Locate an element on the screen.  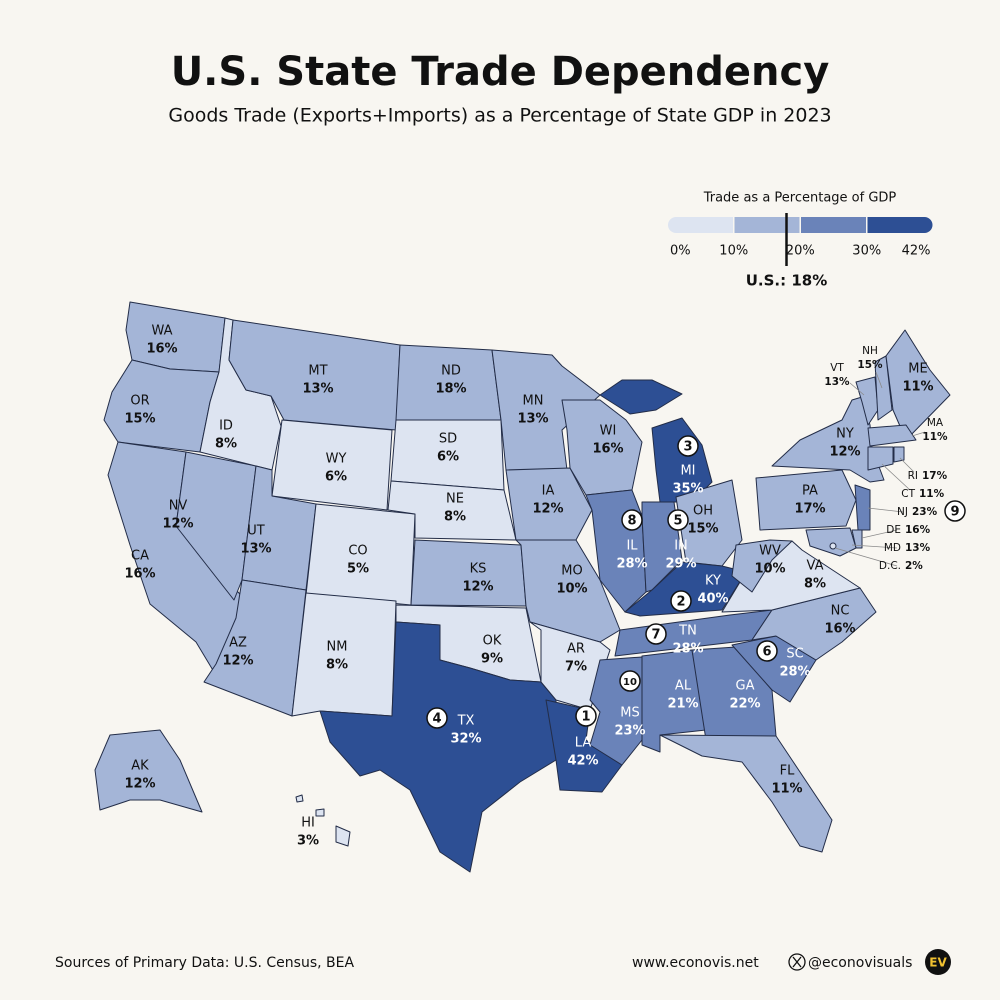
state-value: 3% is located at coordinates (308, 841).